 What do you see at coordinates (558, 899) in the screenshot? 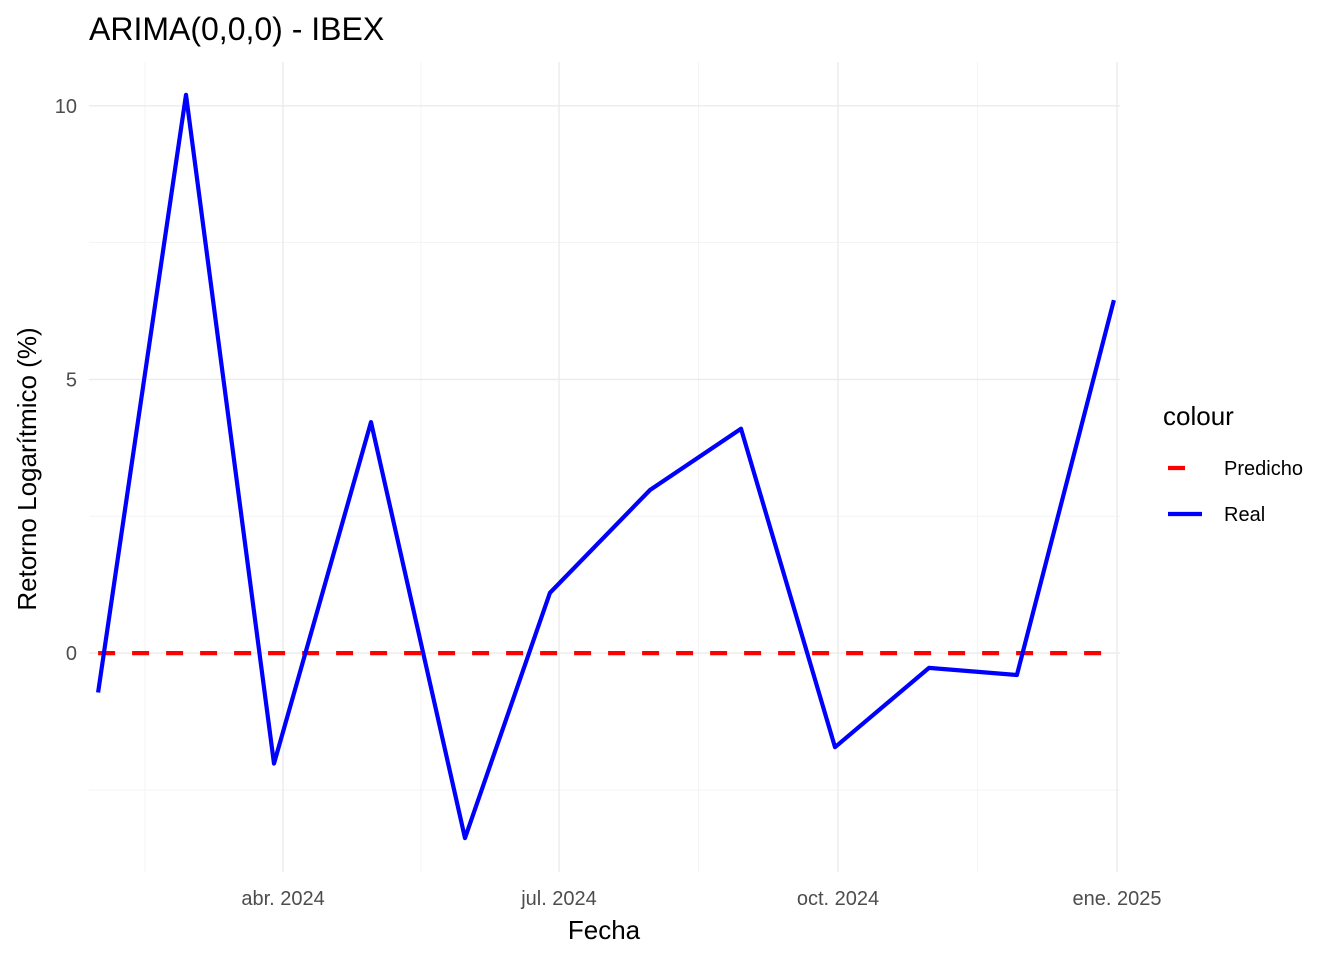
I see `x-tick-label: jul. 2024` at bounding box center [558, 899].